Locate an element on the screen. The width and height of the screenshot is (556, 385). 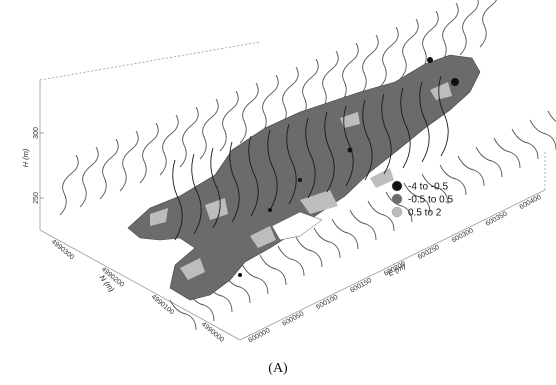
legend: -4 to -0.5 -0.5 to 0.5 0.5 to 2 is located at coordinates (422, 199).